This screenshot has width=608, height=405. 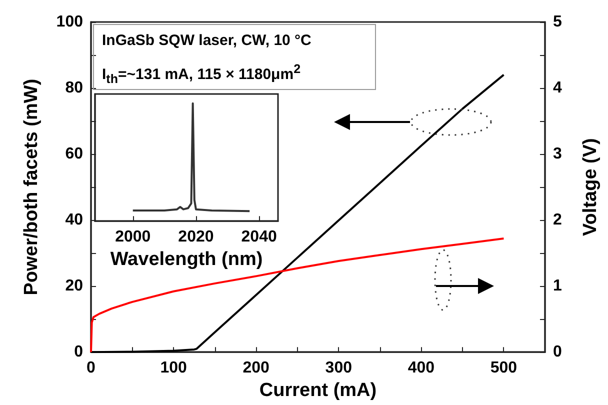 What do you see at coordinates (196, 237) in the screenshot?
I see `x-tick-label: 2020` at bounding box center [196, 237].